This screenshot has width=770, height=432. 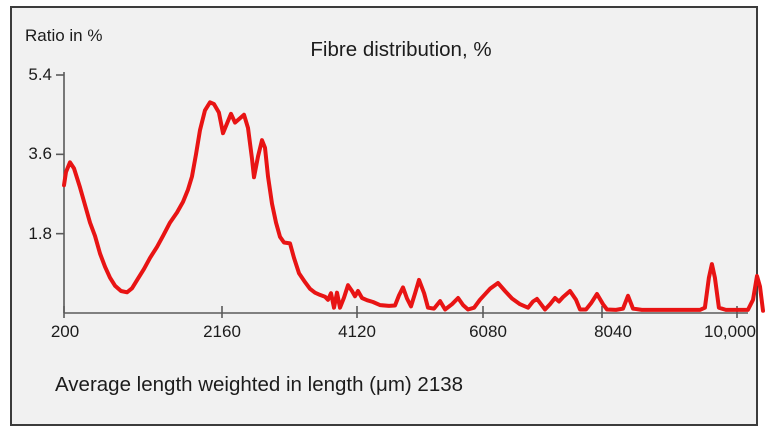 What do you see at coordinates (40, 74) in the screenshot?
I see `y-tick-label: 5.4` at bounding box center [40, 74].